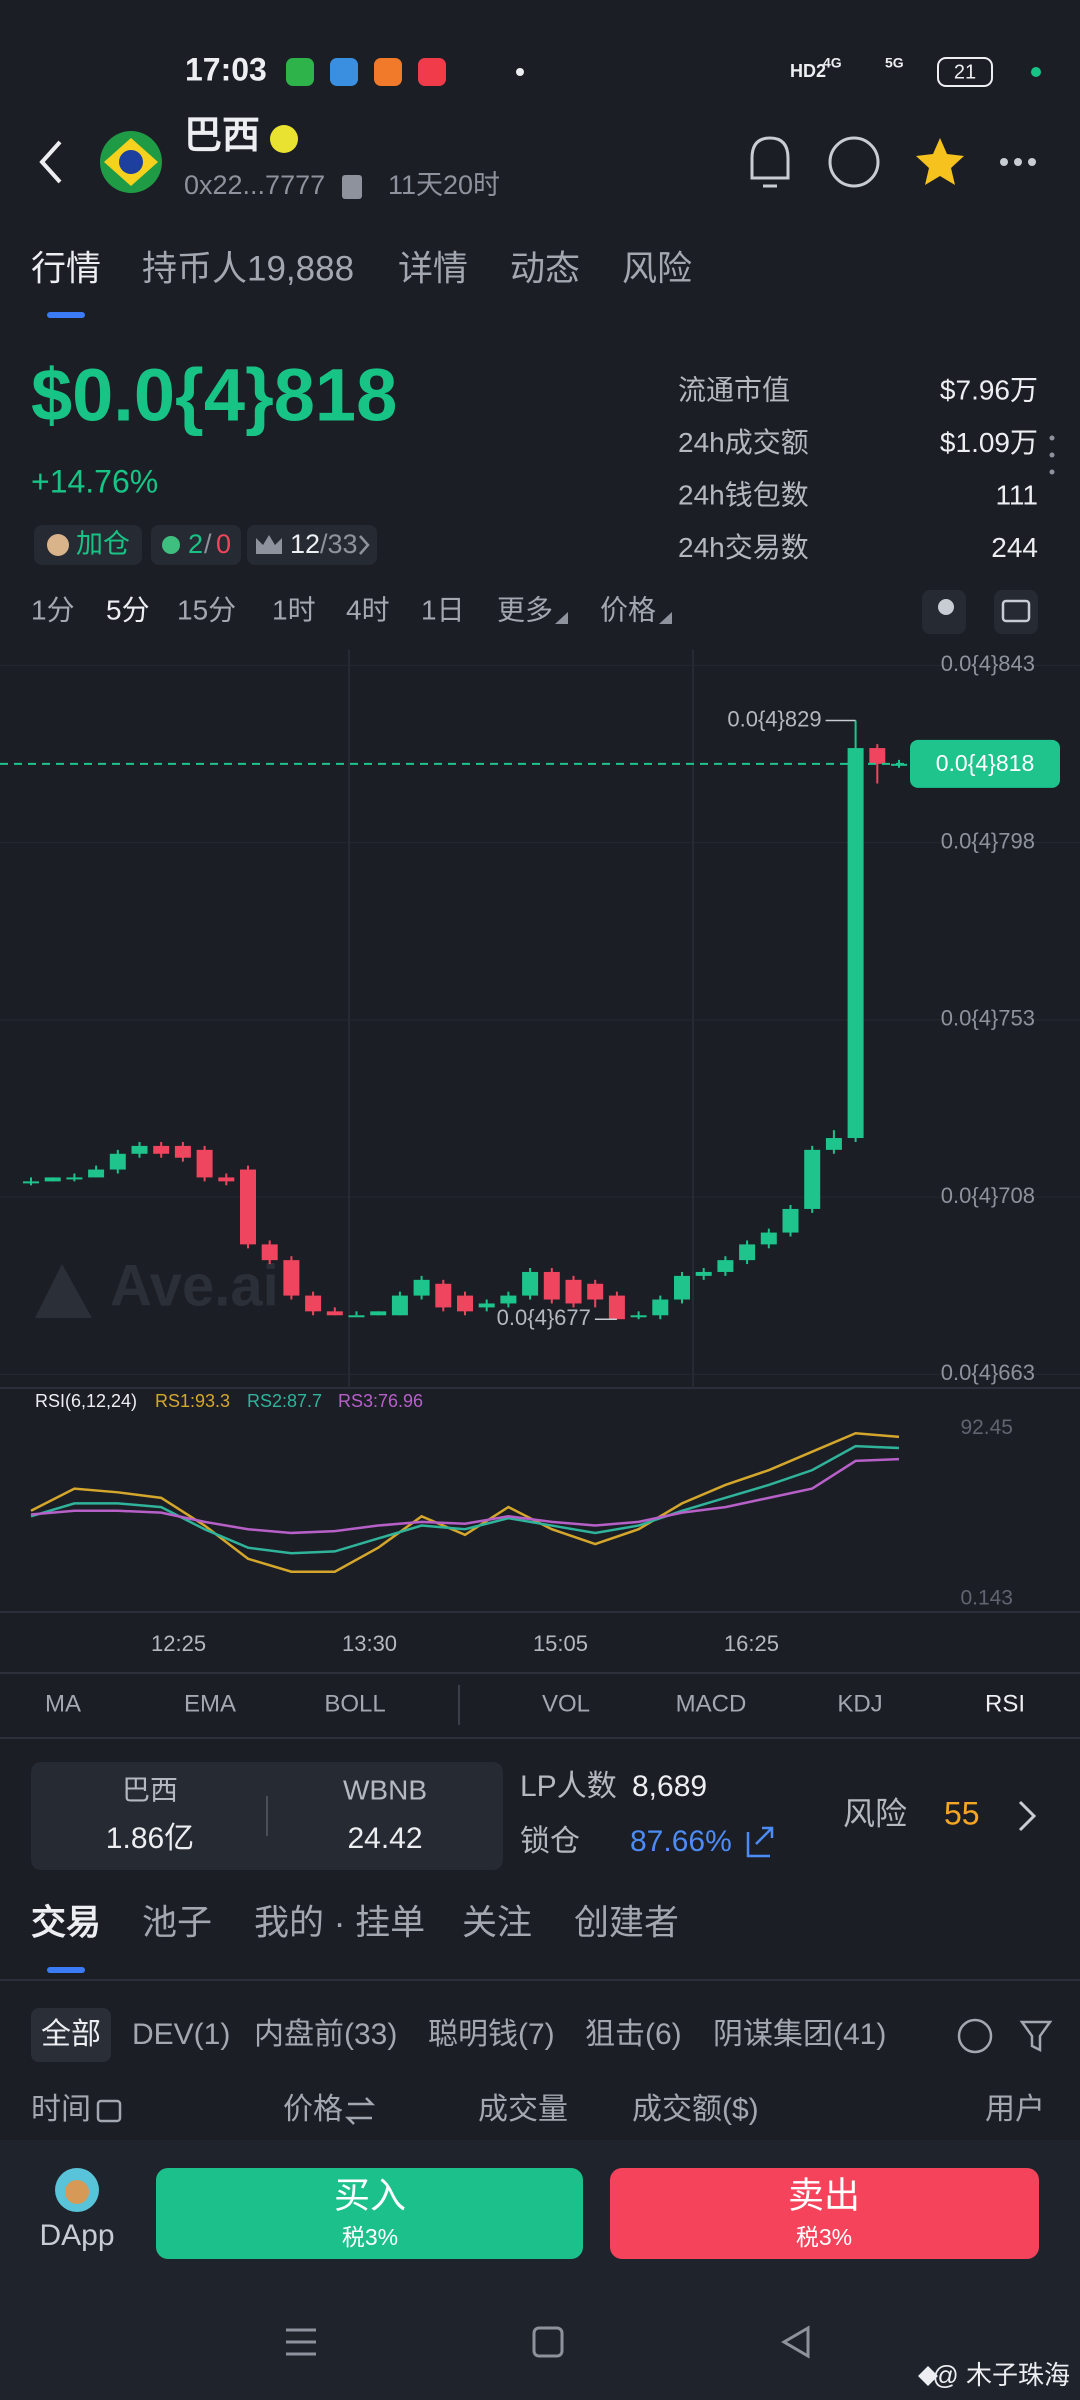  Describe the element at coordinates (53, 609) in the screenshot. I see `interval: 1分` at that location.